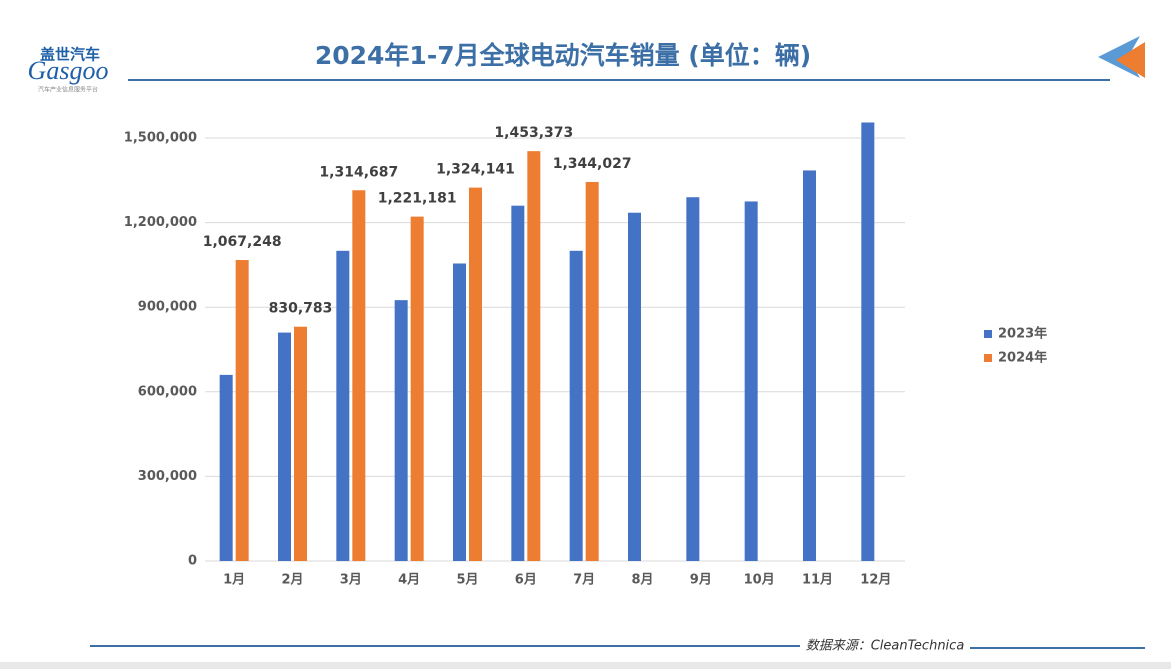  Describe the element at coordinates (817, 580) in the screenshot. I see `x-tick-label: 11月` at that location.